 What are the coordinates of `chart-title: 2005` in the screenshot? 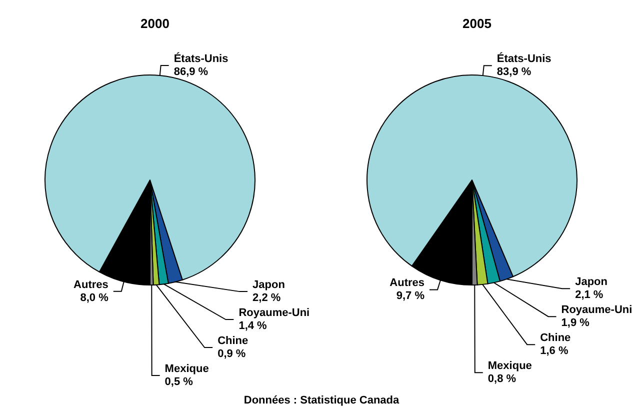 It's located at (477, 23).